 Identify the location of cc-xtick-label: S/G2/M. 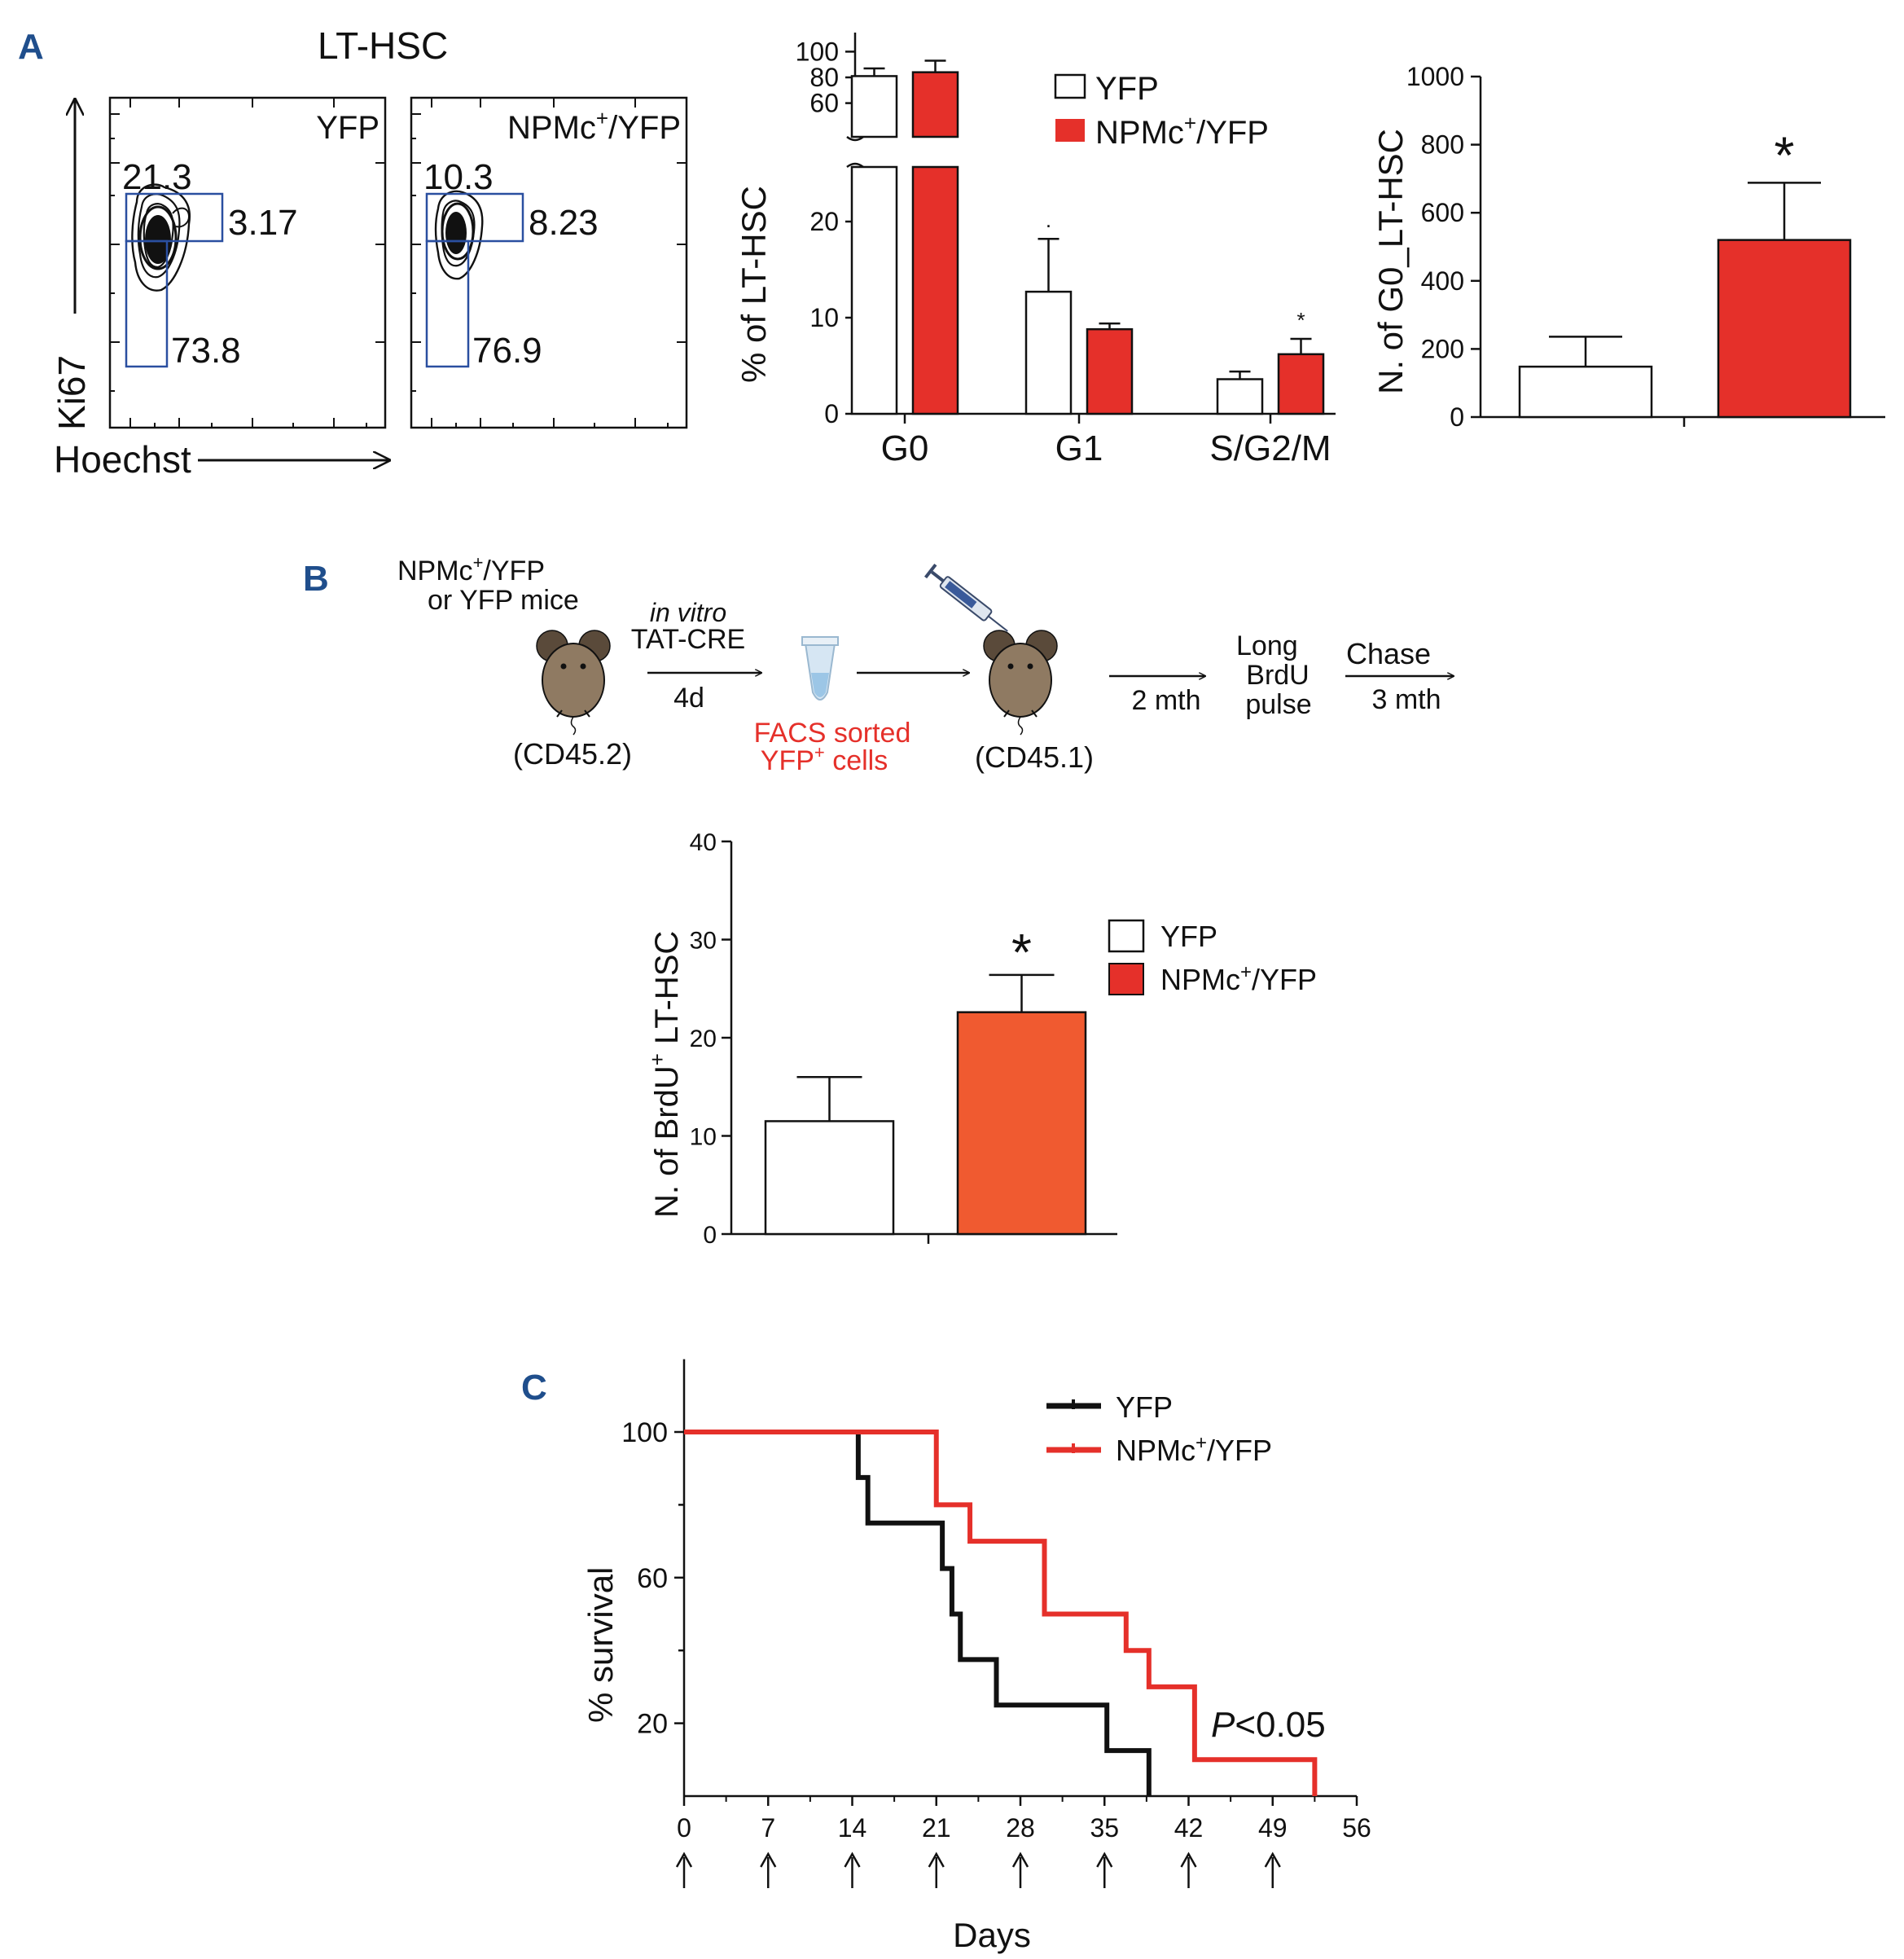
(1270, 448).